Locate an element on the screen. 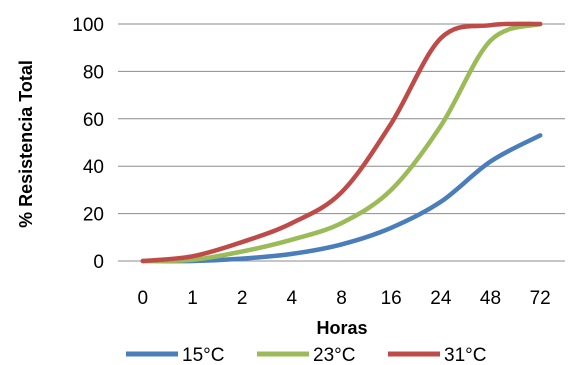 The height and width of the screenshot is (365, 585). legend: 15°C 23°C 31°C is located at coordinates (306, 355).